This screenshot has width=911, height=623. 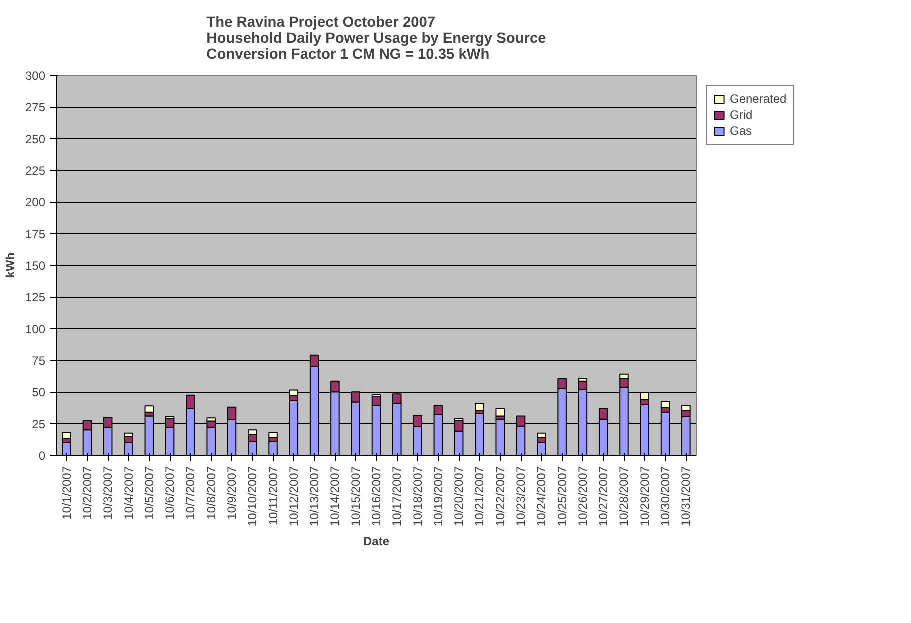 I want to click on y-tick-label: 75, so click(x=39, y=361).